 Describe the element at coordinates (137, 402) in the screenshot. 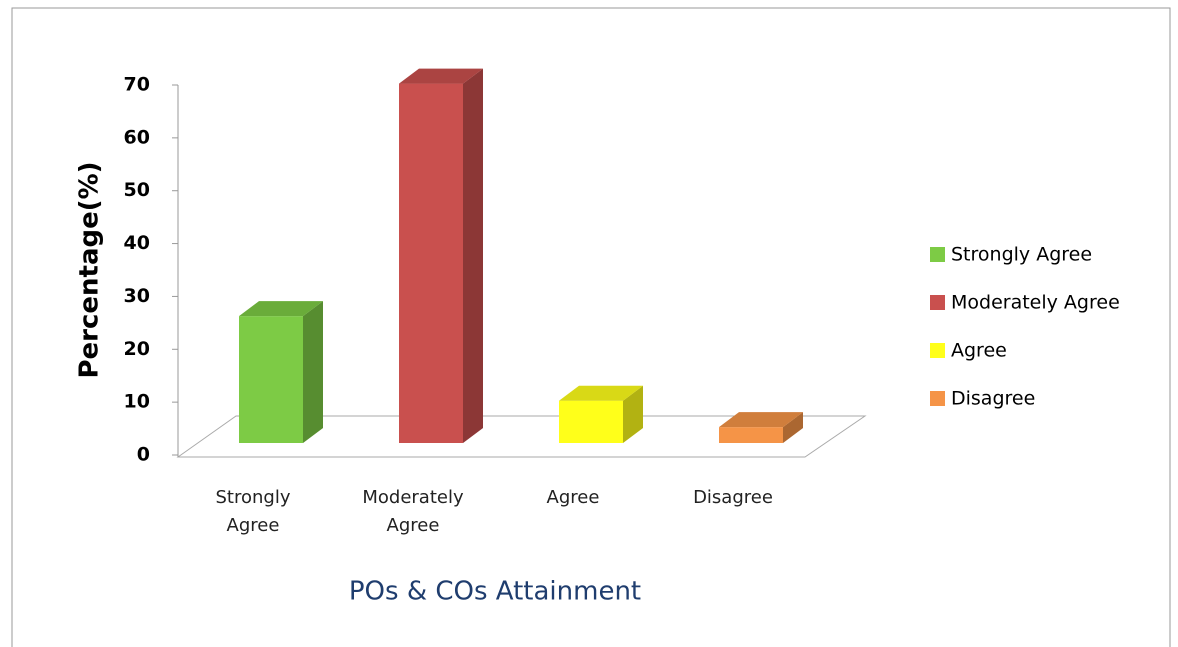

I see `y-tick-label: 10` at that location.